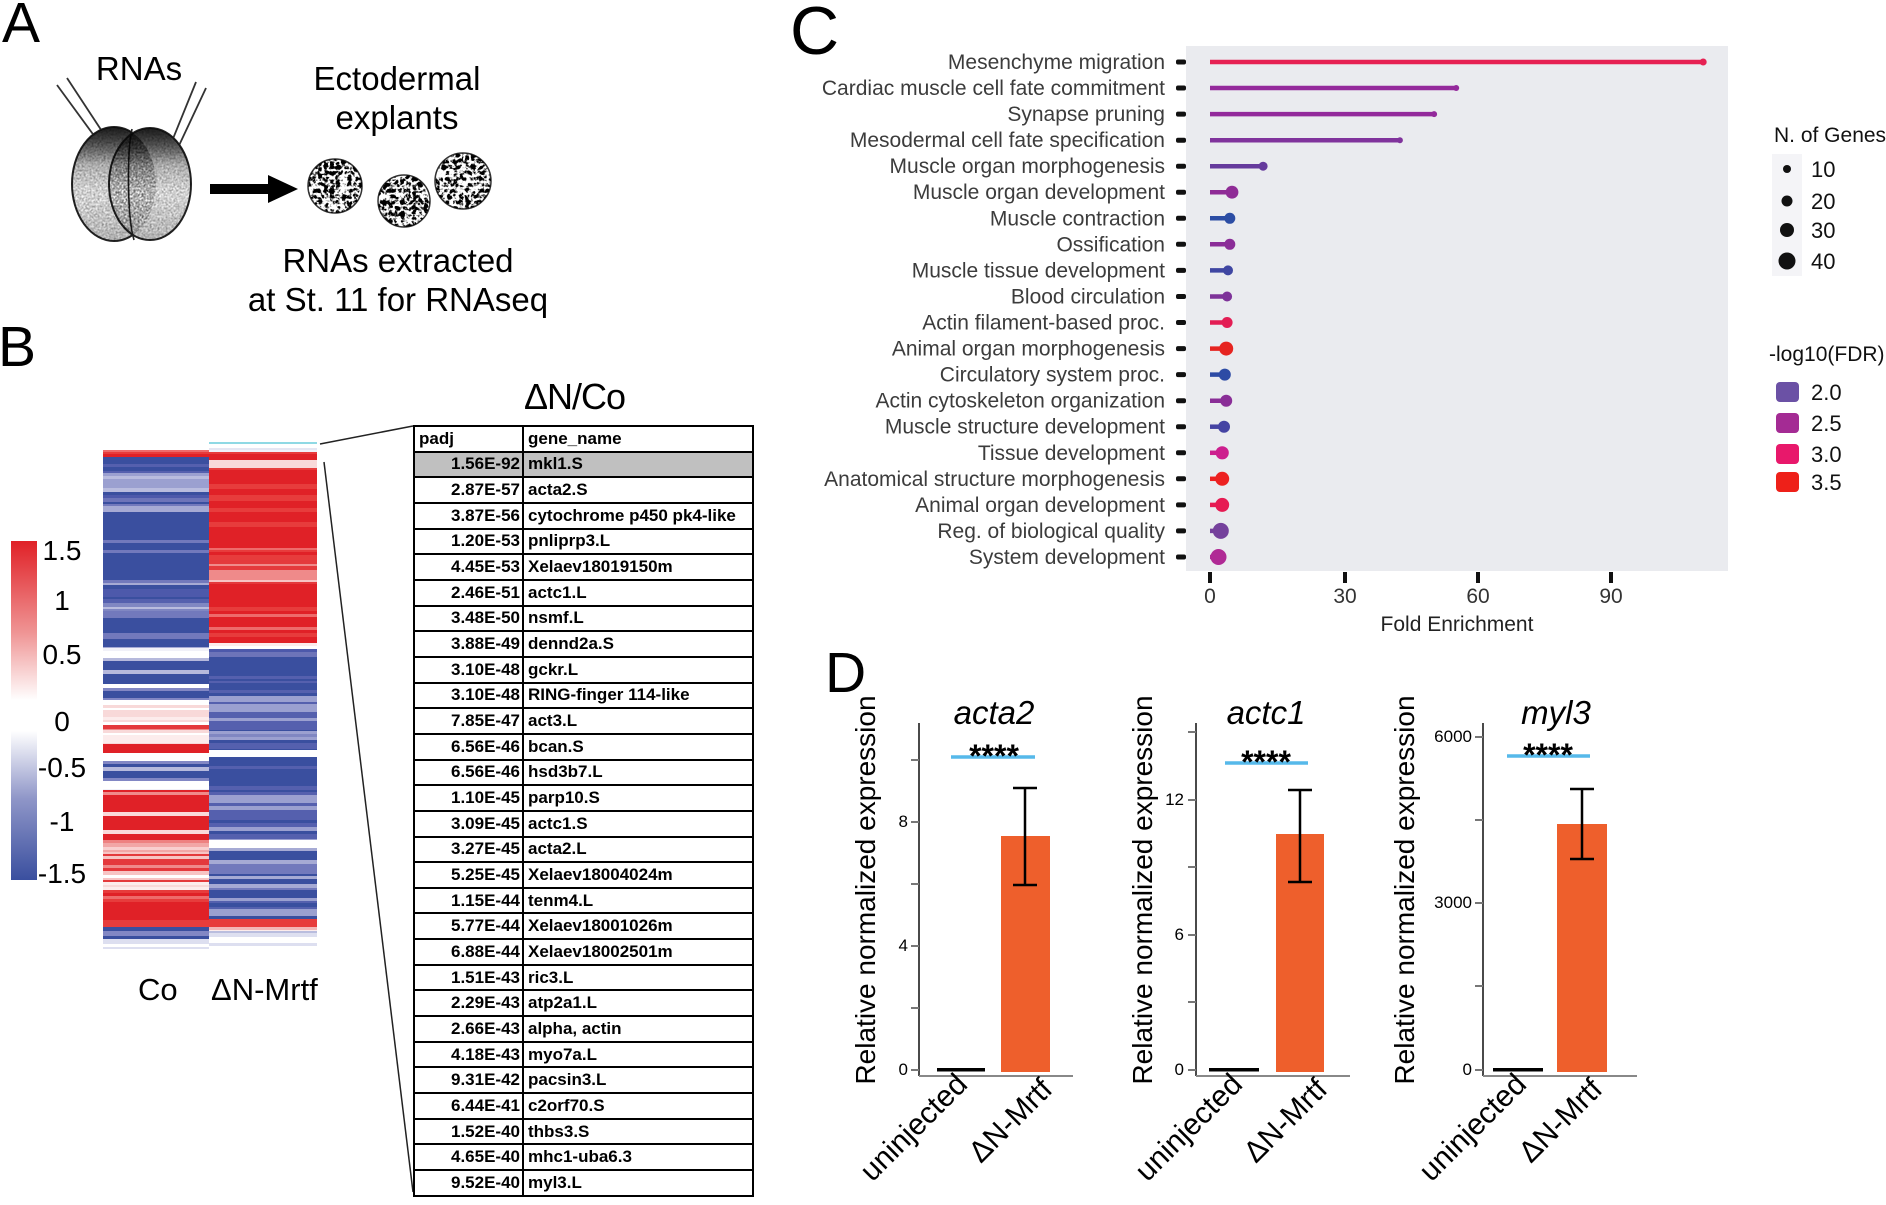 The width and height of the screenshot is (1886, 1205). I want to click on svg-text: 6000, so click(1453, 736).